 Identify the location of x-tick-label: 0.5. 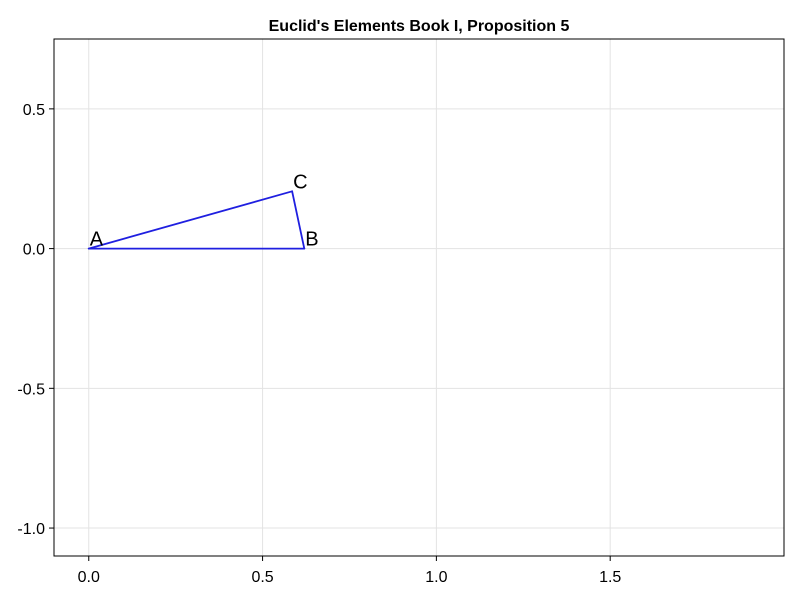
(262, 577).